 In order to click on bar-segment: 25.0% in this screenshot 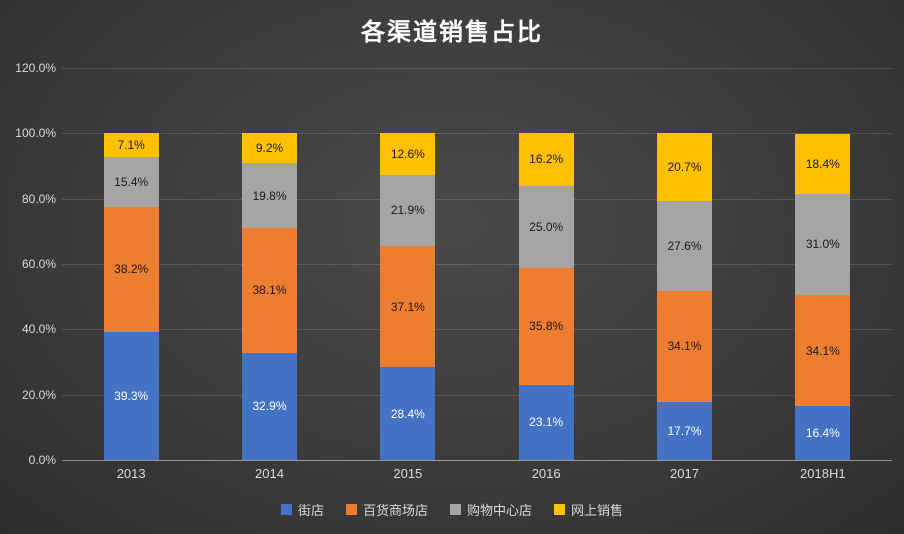, I will do `click(546, 226)`.